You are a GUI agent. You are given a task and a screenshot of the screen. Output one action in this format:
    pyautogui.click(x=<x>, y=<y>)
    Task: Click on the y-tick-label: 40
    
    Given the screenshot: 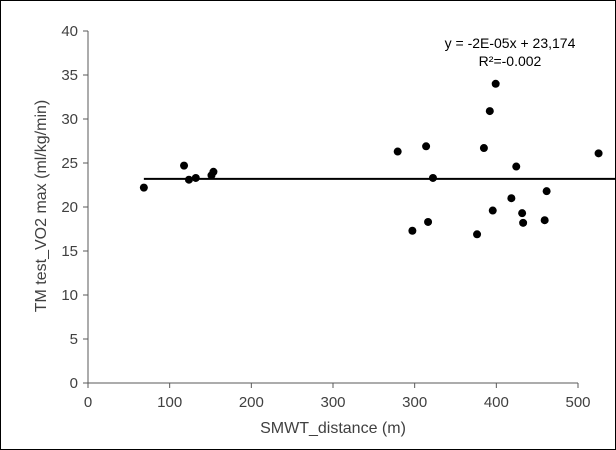 What is the action you would take?
    pyautogui.click(x=69, y=31)
    